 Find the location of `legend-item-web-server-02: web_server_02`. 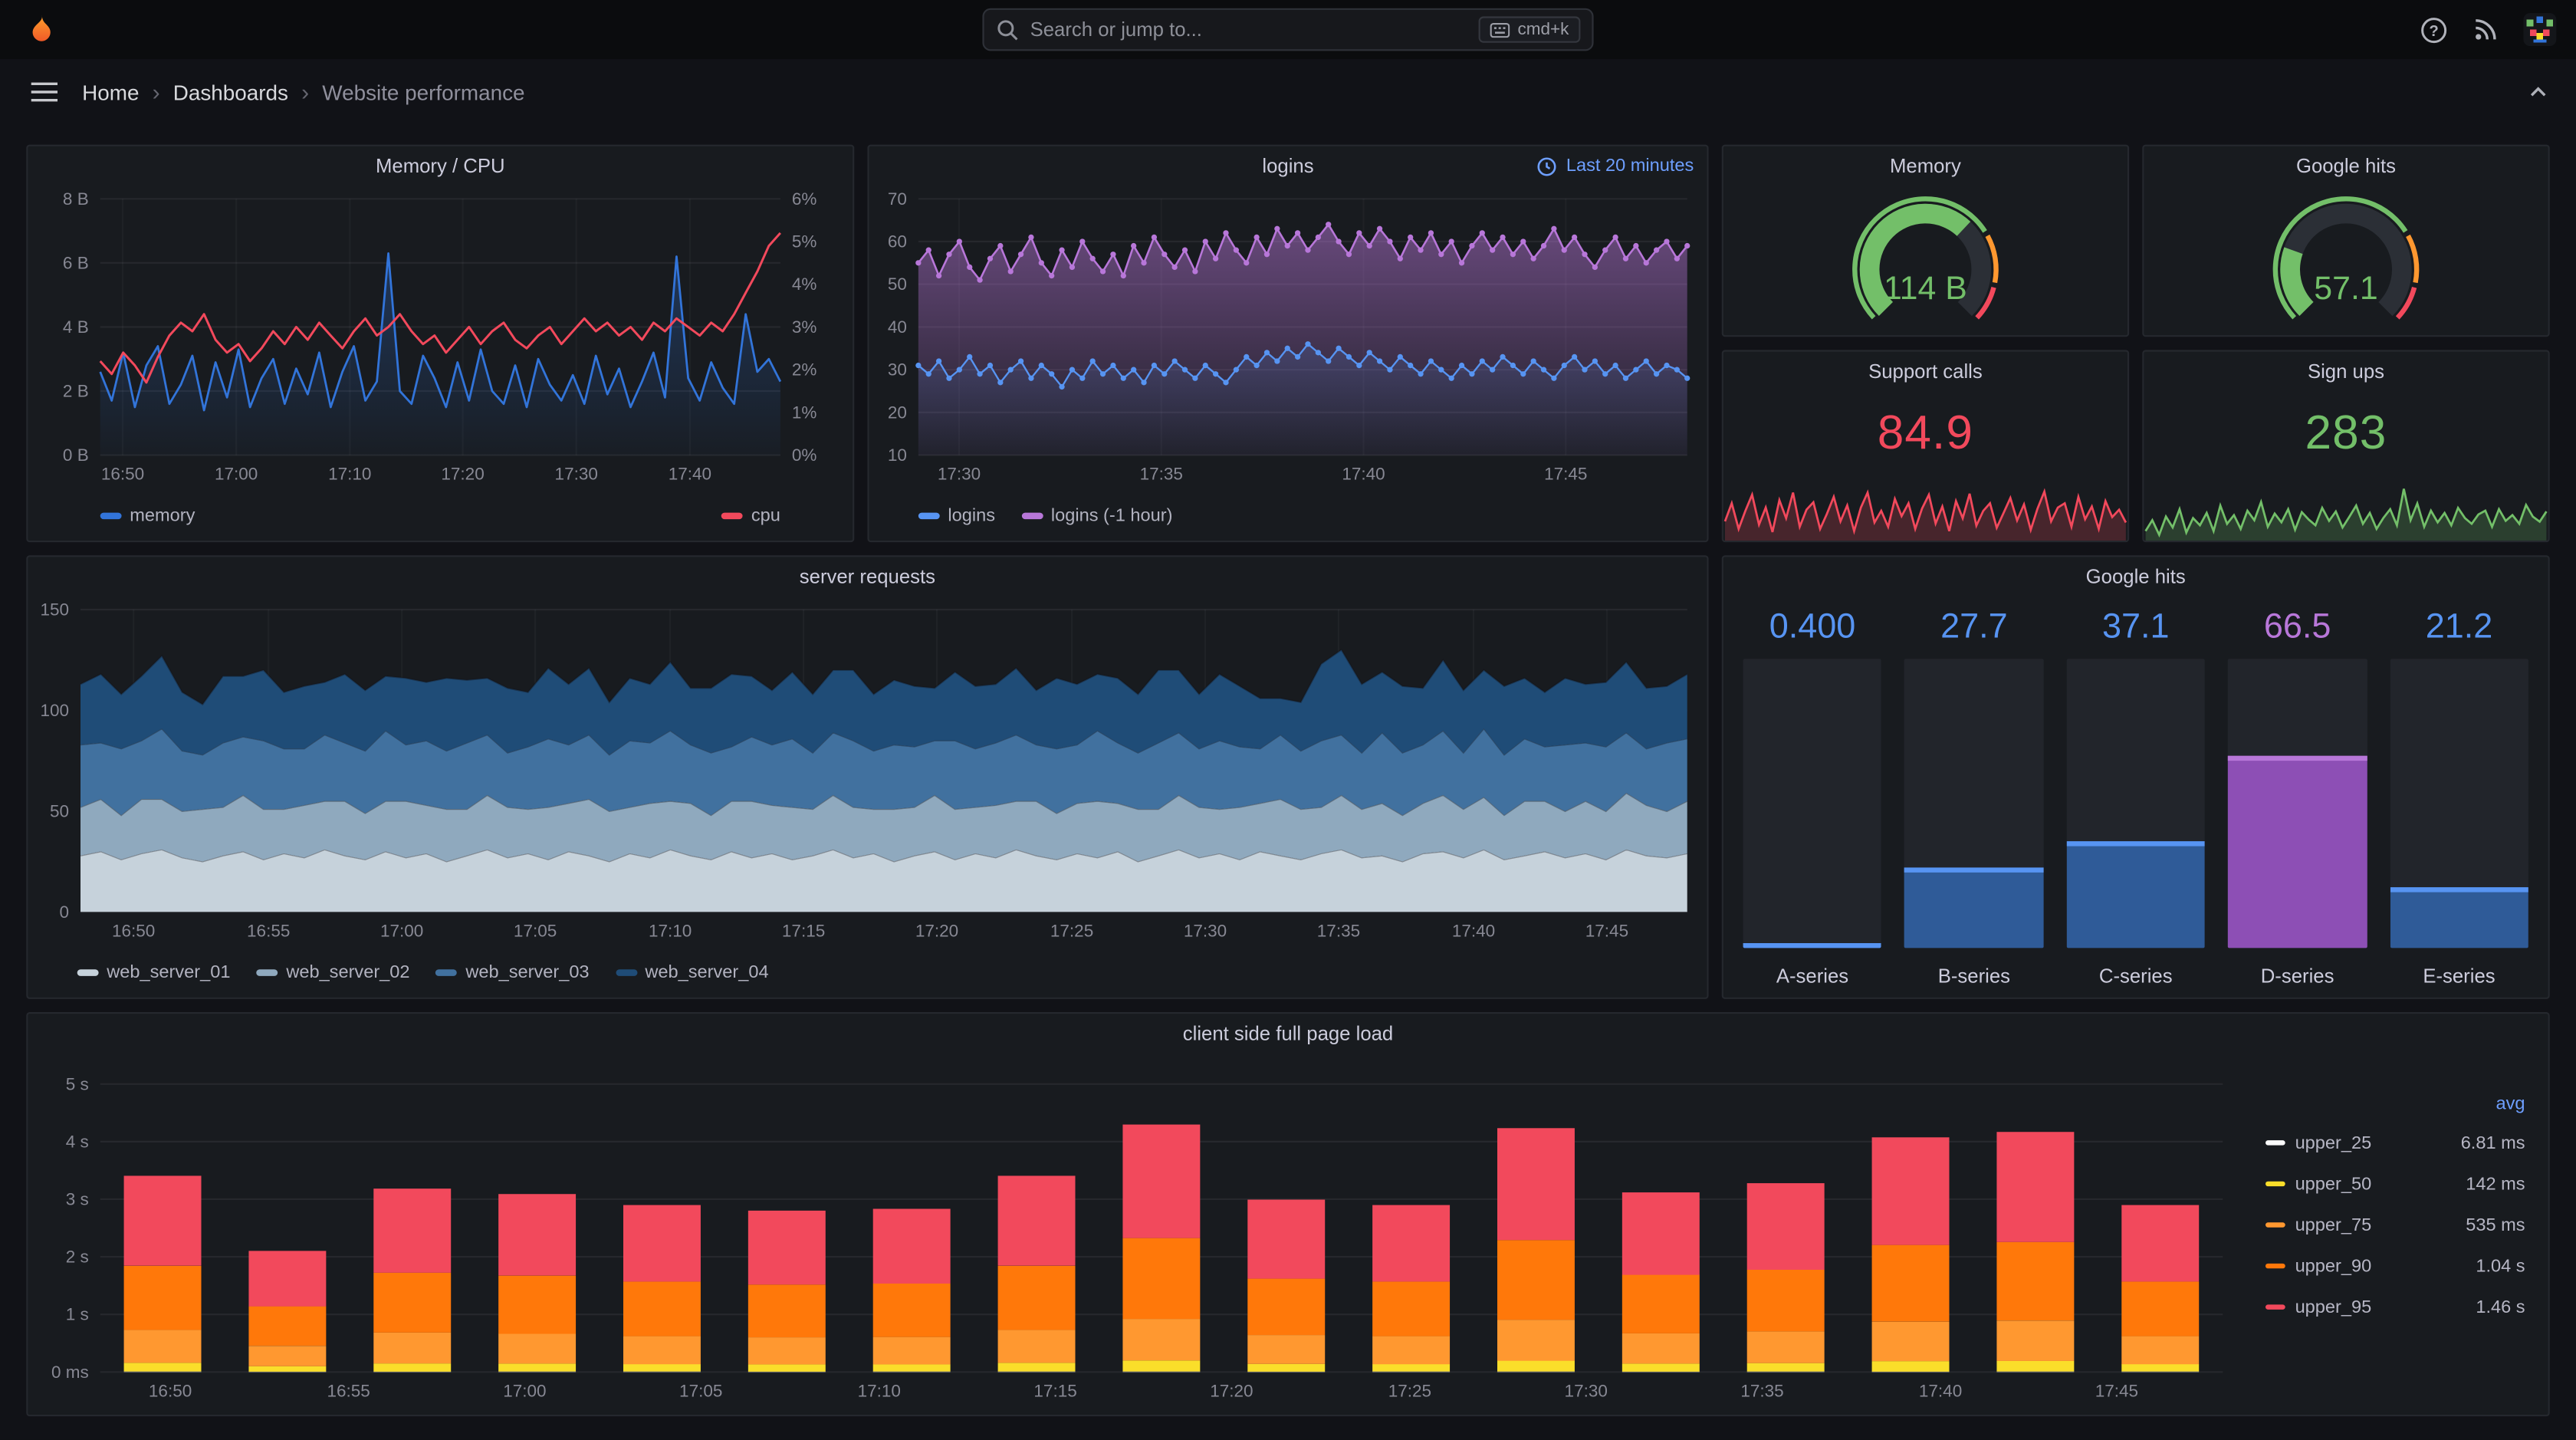

legend-item-web-server-02: web_server_02 is located at coordinates (333, 972).